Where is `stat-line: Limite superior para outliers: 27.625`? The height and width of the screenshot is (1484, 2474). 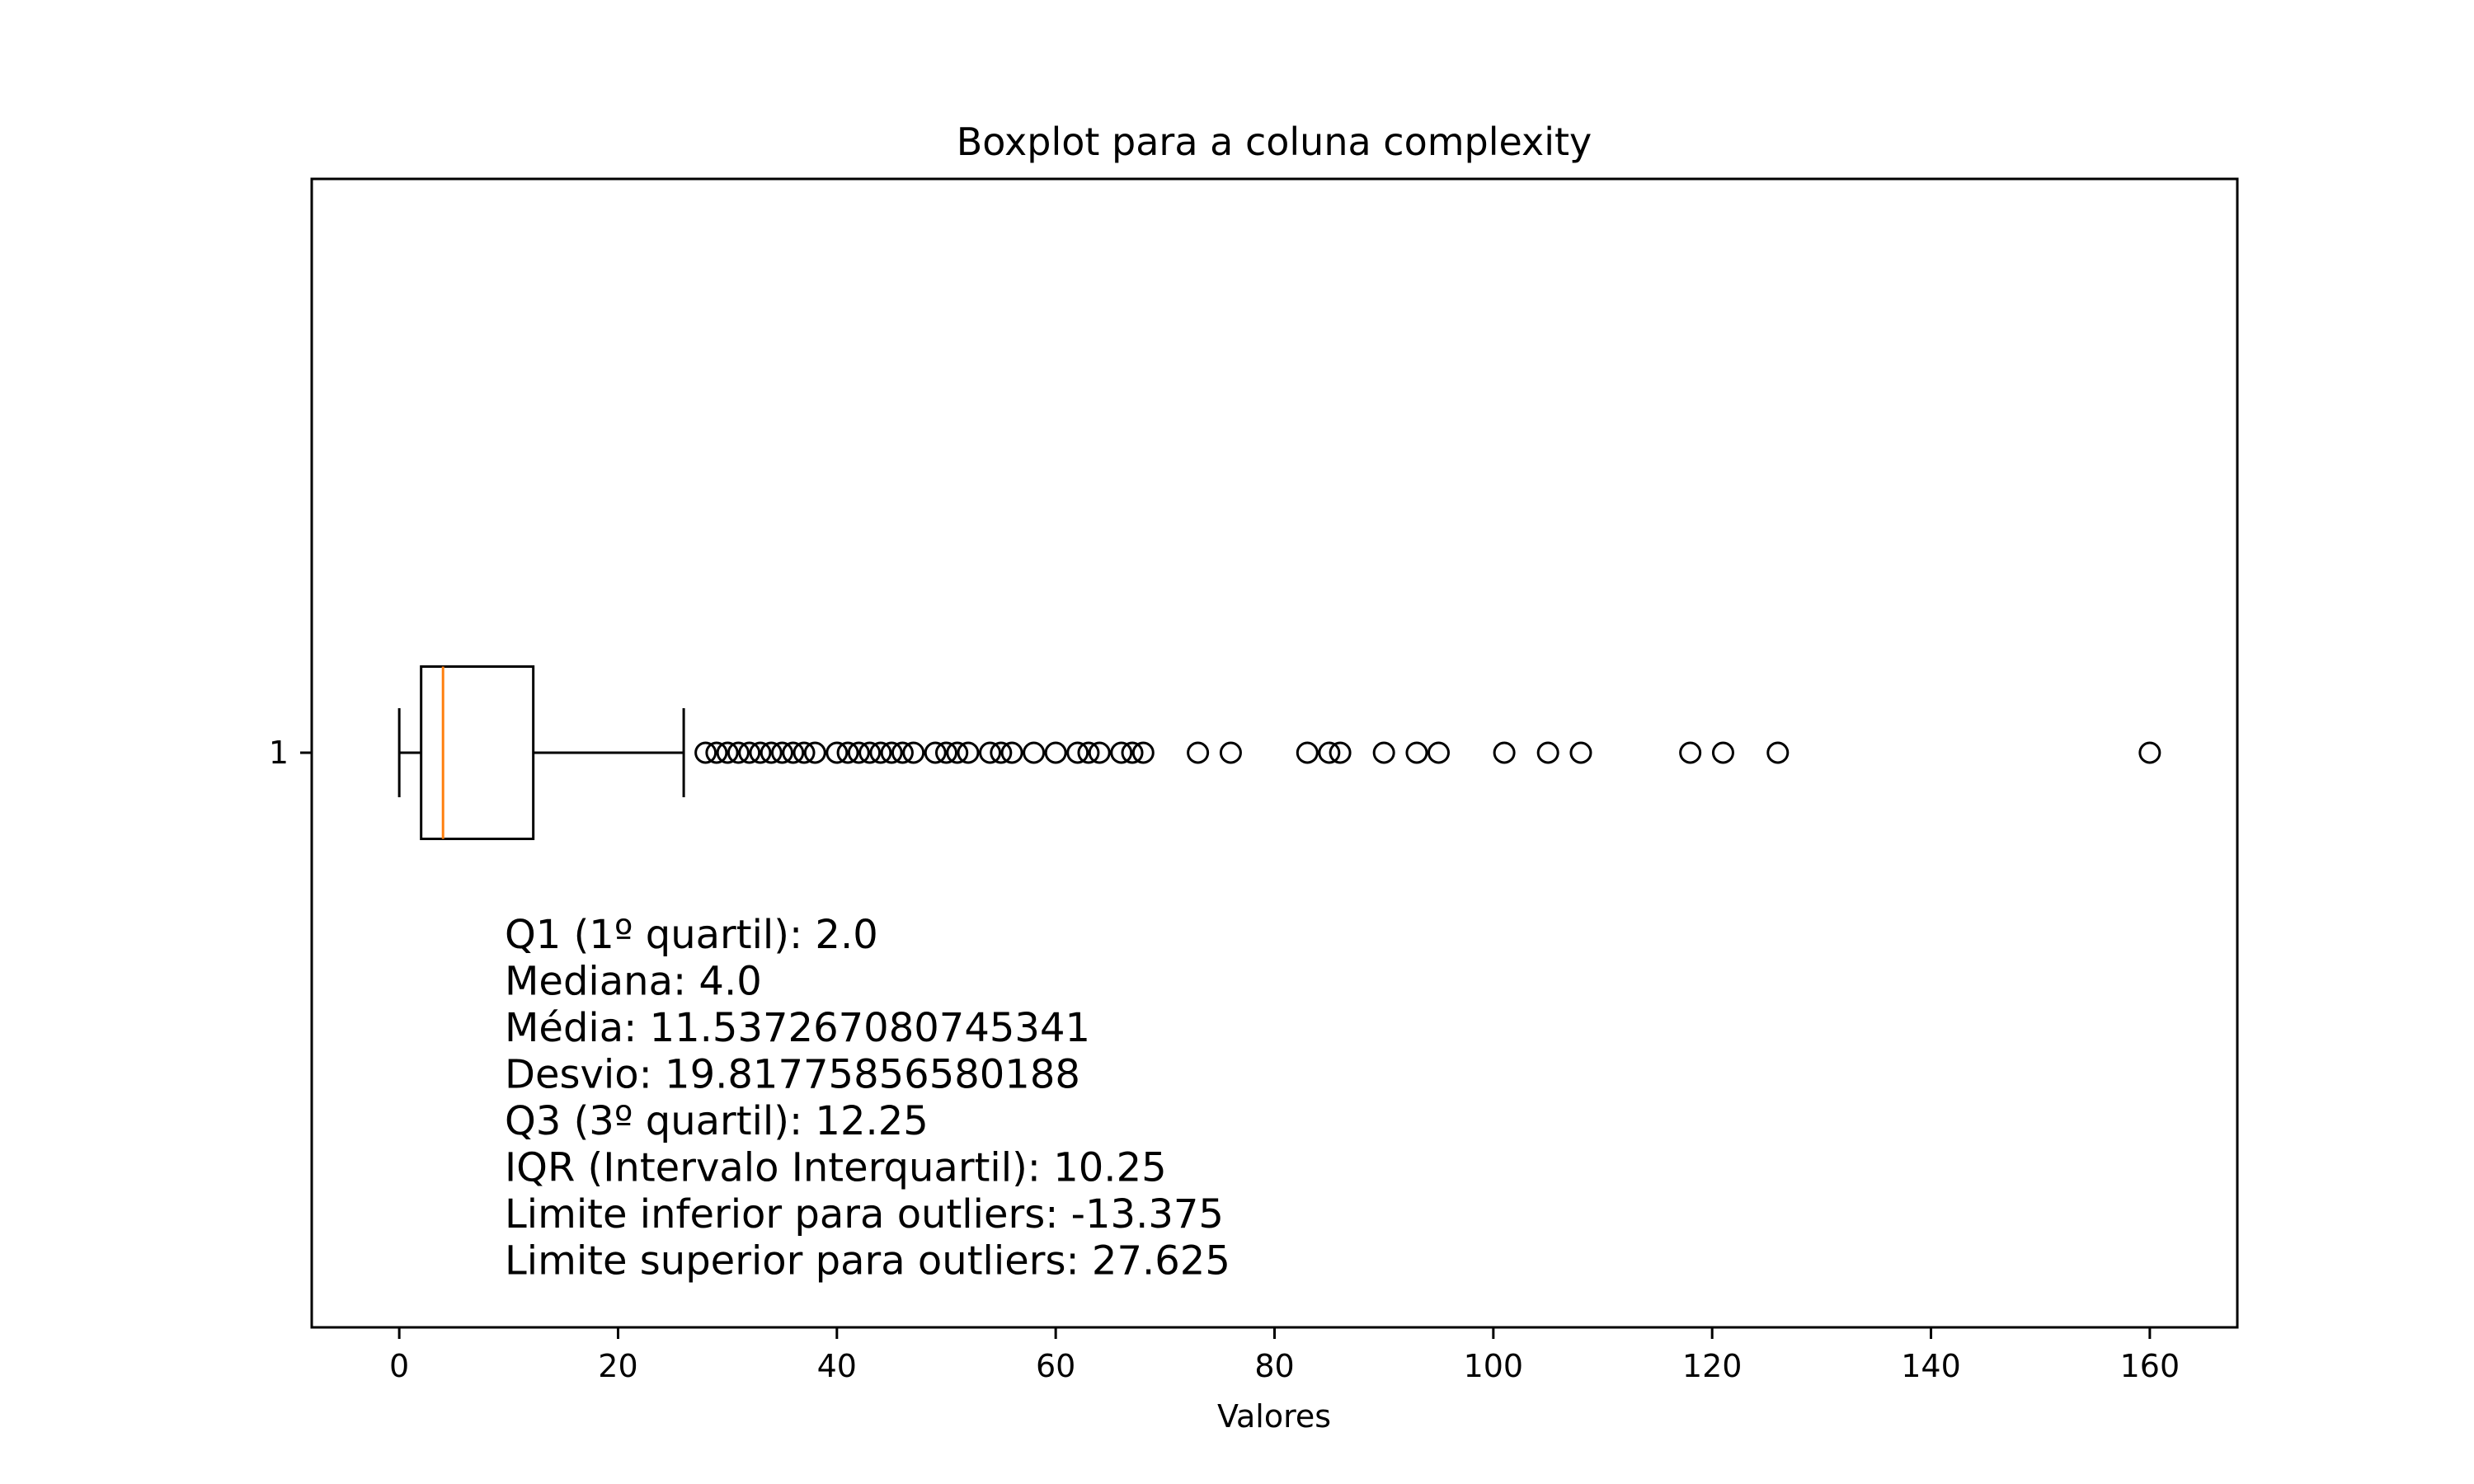
stat-line: Limite superior para outliers: 27.625 is located at coordinates (867, 1261).